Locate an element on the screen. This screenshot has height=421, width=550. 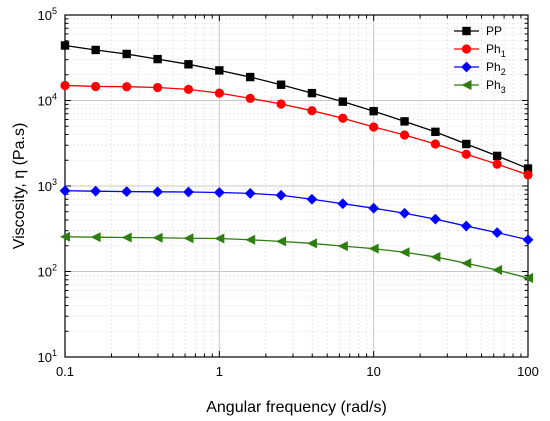
series-ph2 is located at coordinates (296, 215).